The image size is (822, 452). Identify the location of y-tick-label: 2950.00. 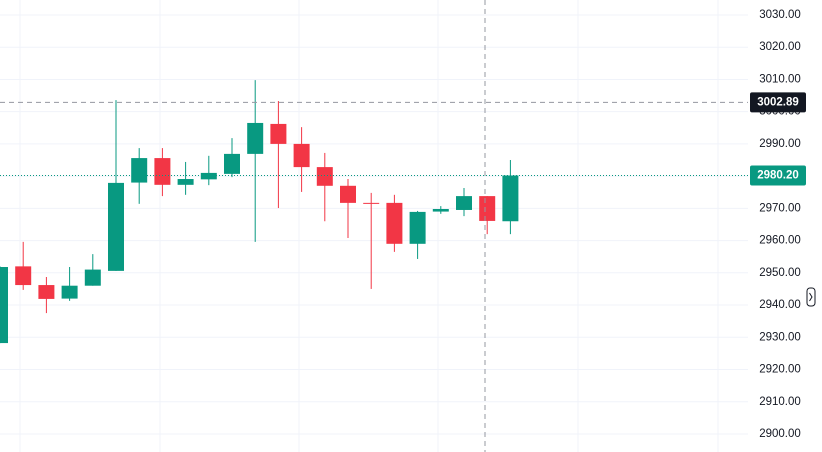
(780, 273).